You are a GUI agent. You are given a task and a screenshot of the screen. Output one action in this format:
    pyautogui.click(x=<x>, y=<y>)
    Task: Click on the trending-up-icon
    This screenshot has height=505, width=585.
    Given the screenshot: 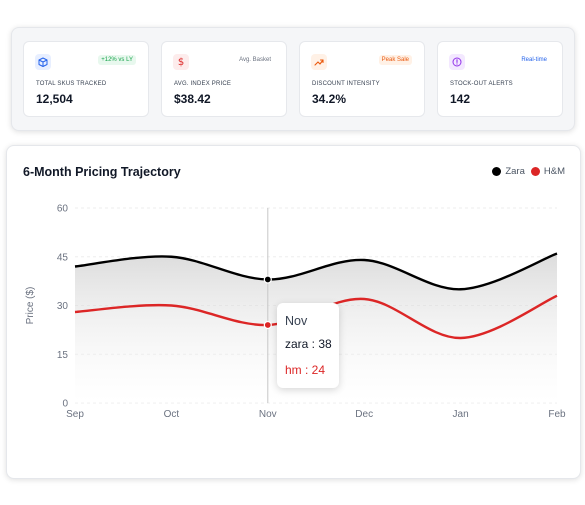 What is the action you would take?
    pyautogui.click(x=319, y=62)
    